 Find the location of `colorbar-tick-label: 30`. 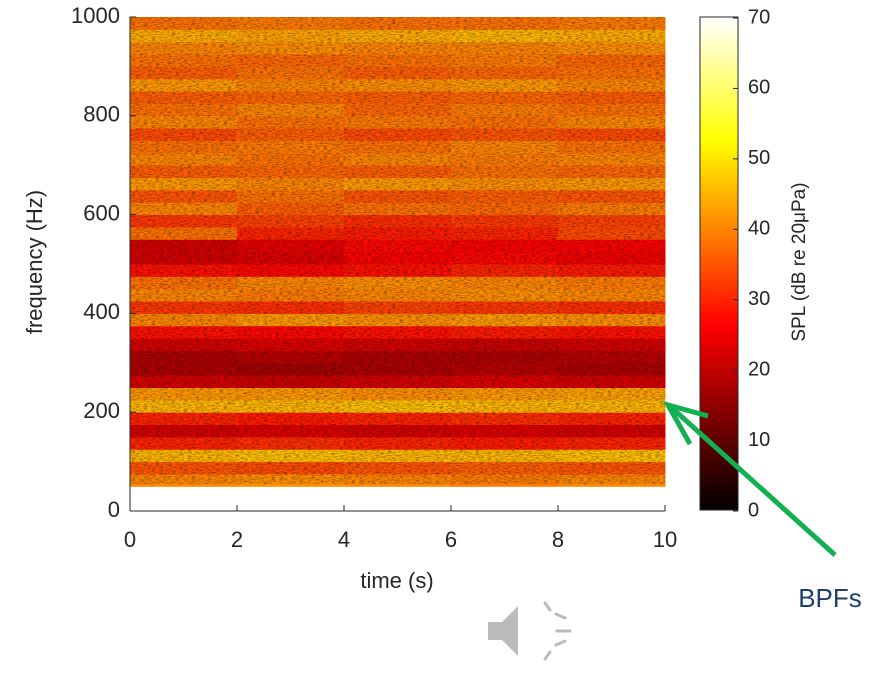

colorbar-tick-label: 30 is located at coordinates (759, 299).